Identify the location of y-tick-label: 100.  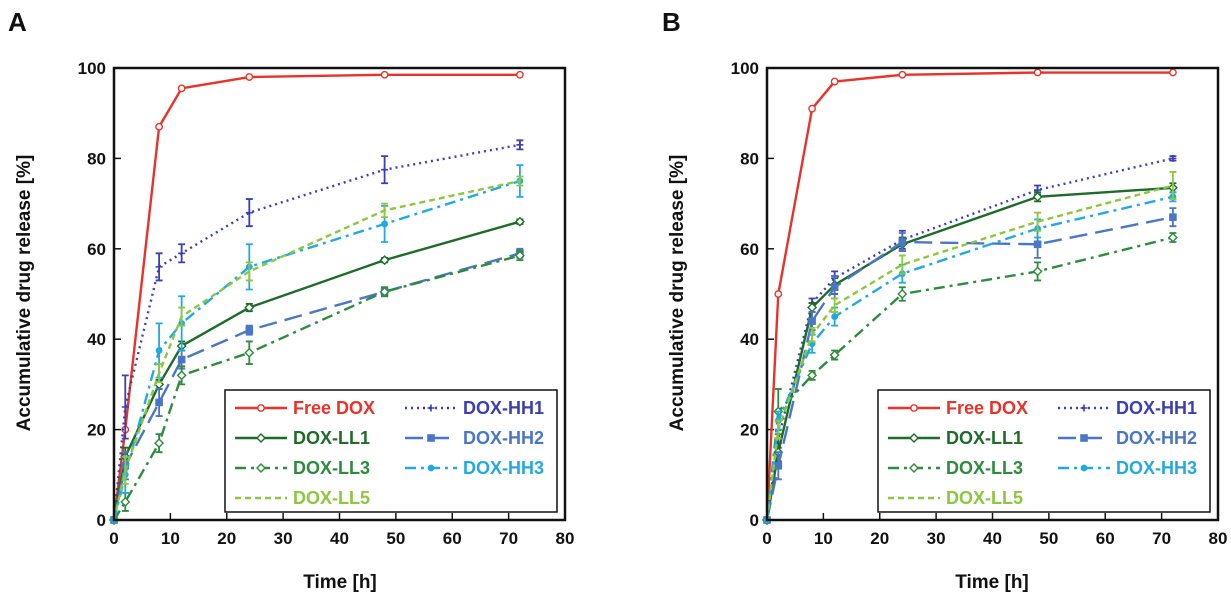
(745, 68).